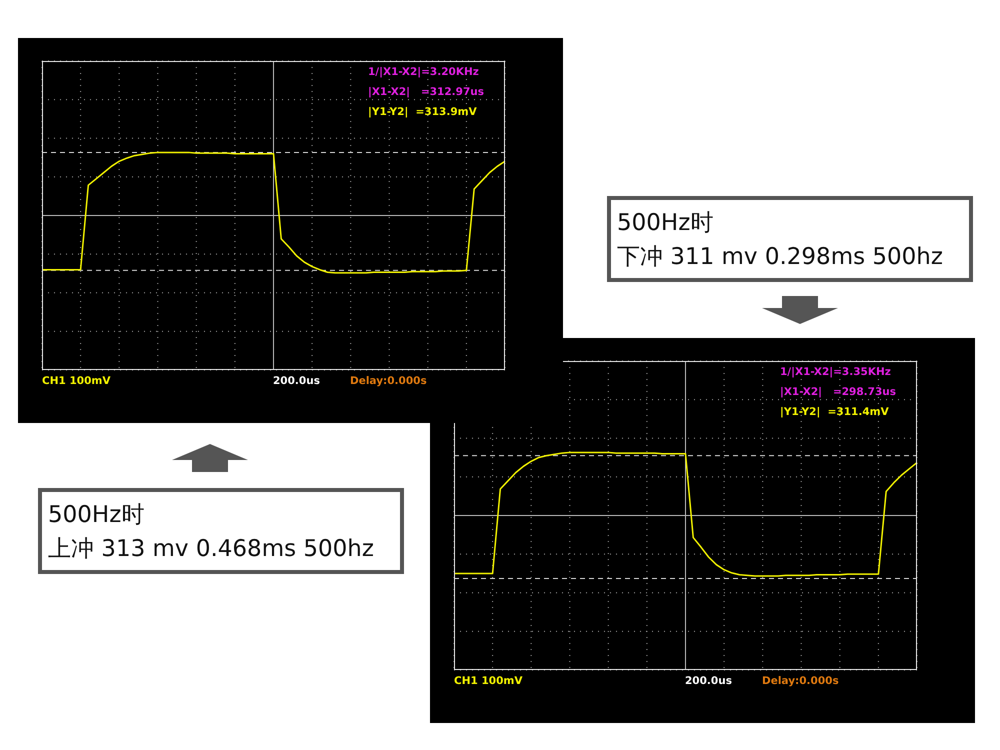  I want to click on text: 1/|X1-X2|=3.20KHz, so click(423, 72).